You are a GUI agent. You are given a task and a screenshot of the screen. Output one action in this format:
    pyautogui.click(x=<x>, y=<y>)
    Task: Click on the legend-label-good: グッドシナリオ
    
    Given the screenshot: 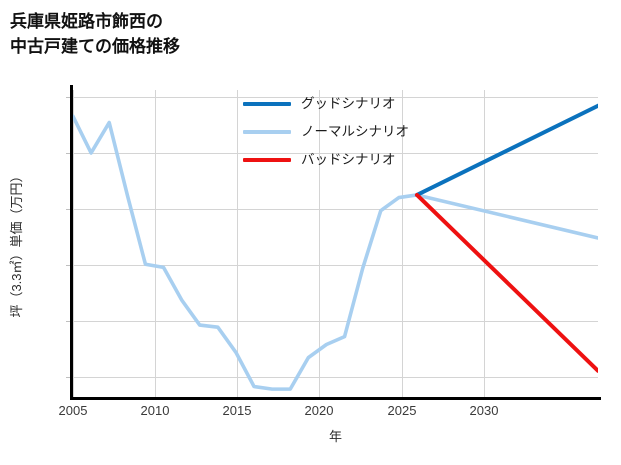 What is the action you would take?
    pyautogui.click(x=348, y=103)
    